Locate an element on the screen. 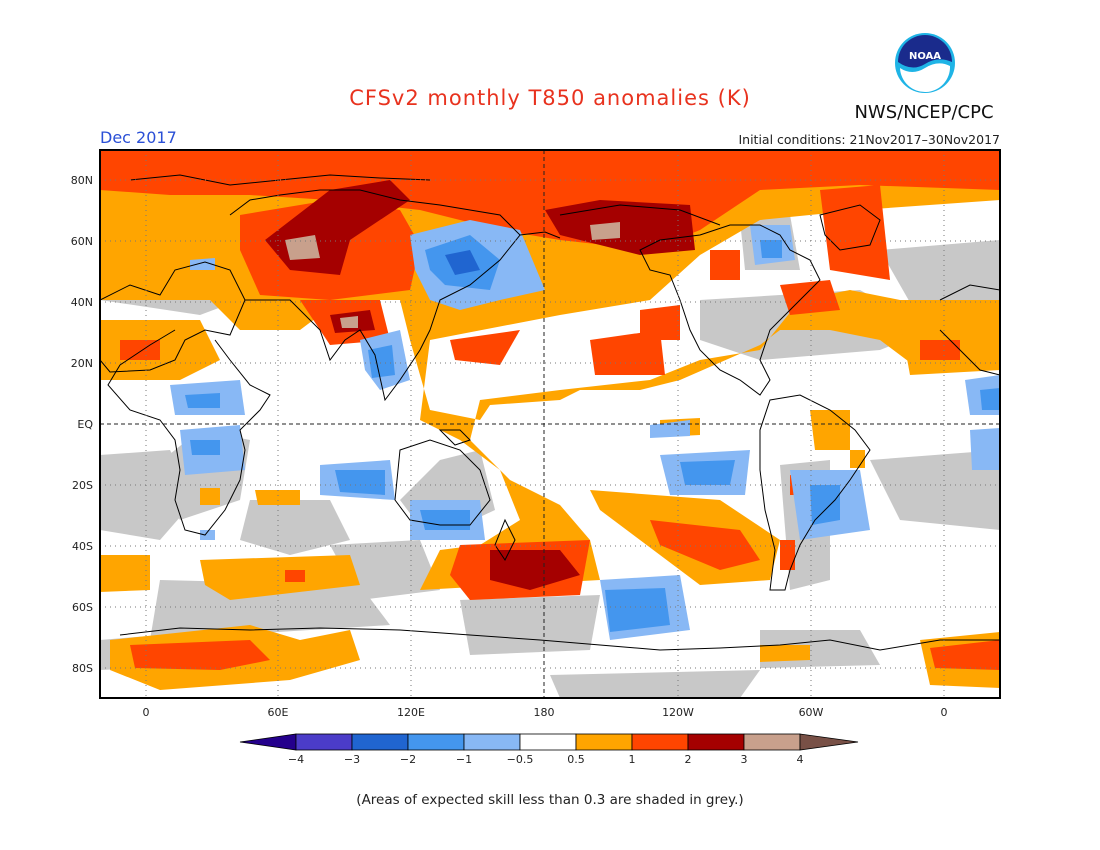 Image resolution: width=1100 pixels, height=850 pixels. lat-label: 60S is located at coordinates (82, 607).